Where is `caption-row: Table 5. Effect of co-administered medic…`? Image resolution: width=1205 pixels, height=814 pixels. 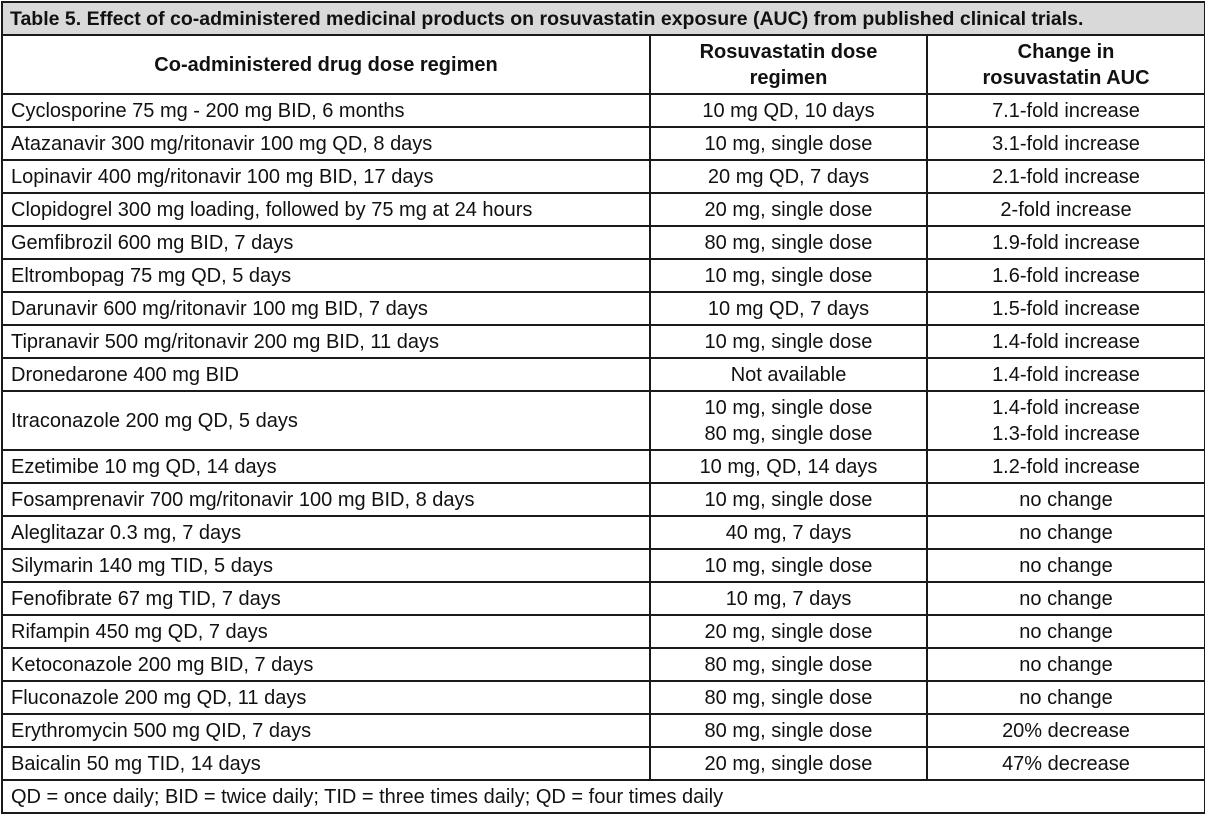 caption-row: Table 5. Effect of co-administered medic… is located at coordinates (602, 18).